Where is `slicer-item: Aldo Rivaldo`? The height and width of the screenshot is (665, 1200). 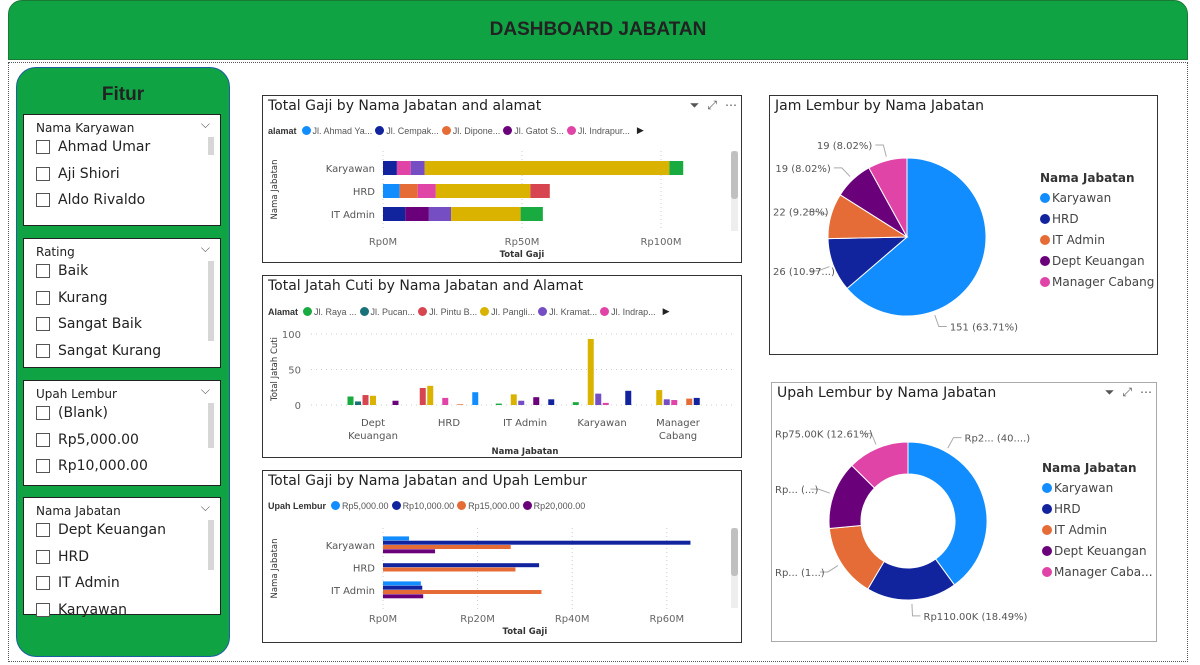
slicer-item: Aldo Rivaldo is located at coordinates (90, 200).